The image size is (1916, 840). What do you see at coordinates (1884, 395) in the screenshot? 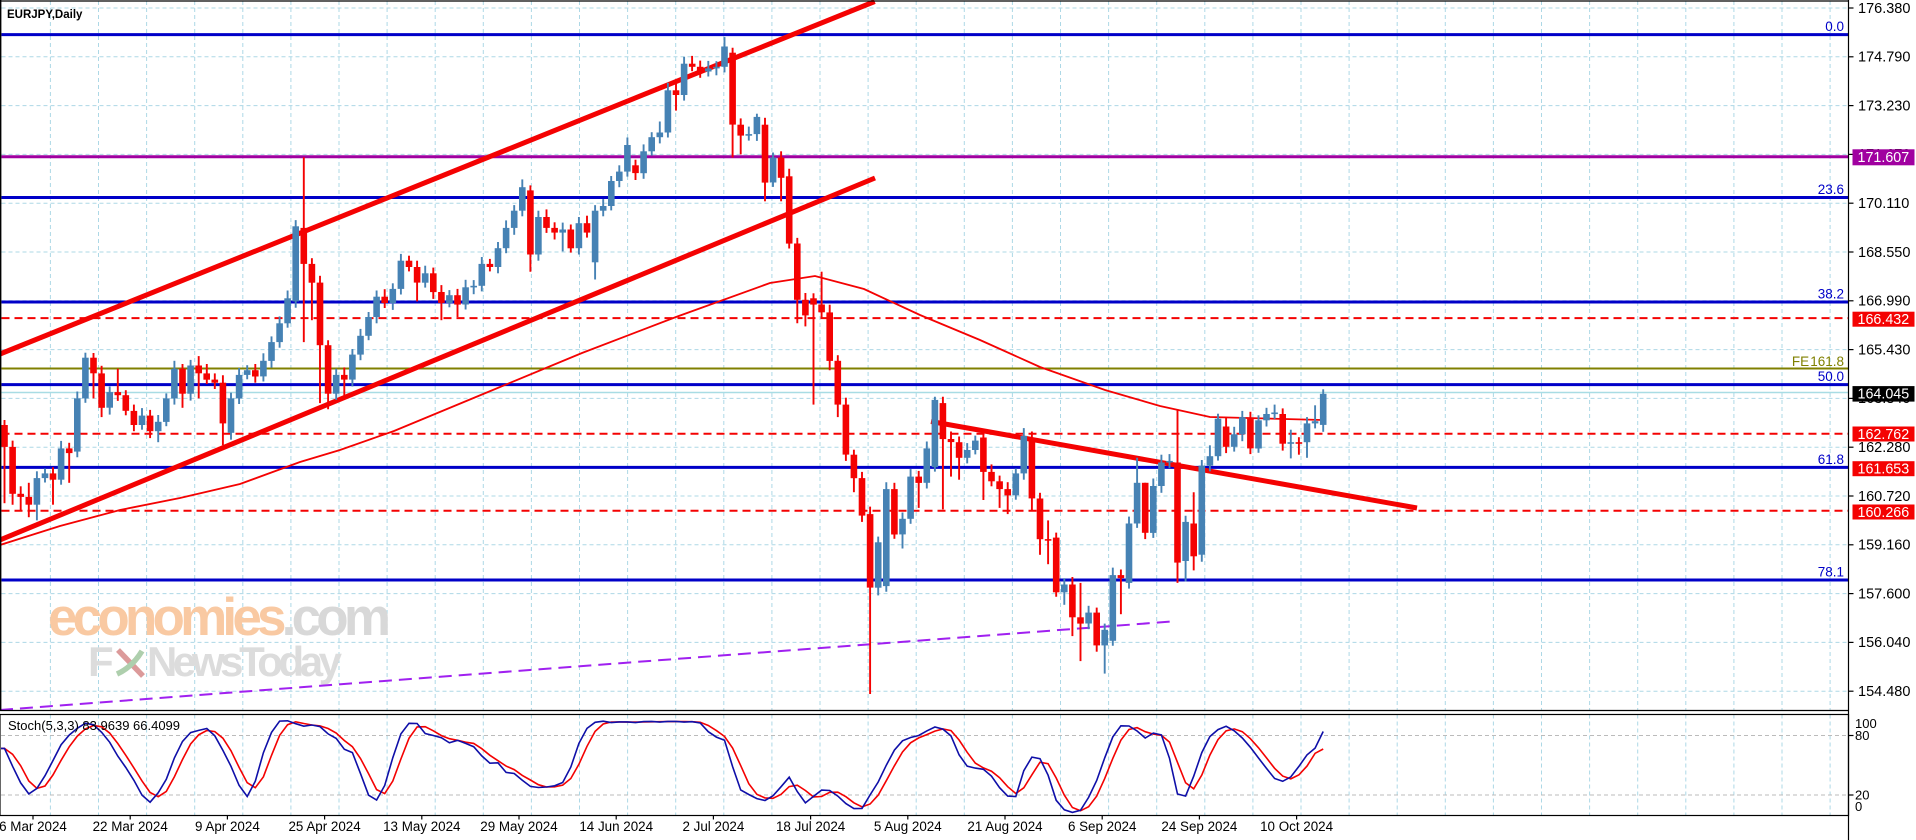
I see `svg-text: 164.045` at bounding box center [1884, 395].